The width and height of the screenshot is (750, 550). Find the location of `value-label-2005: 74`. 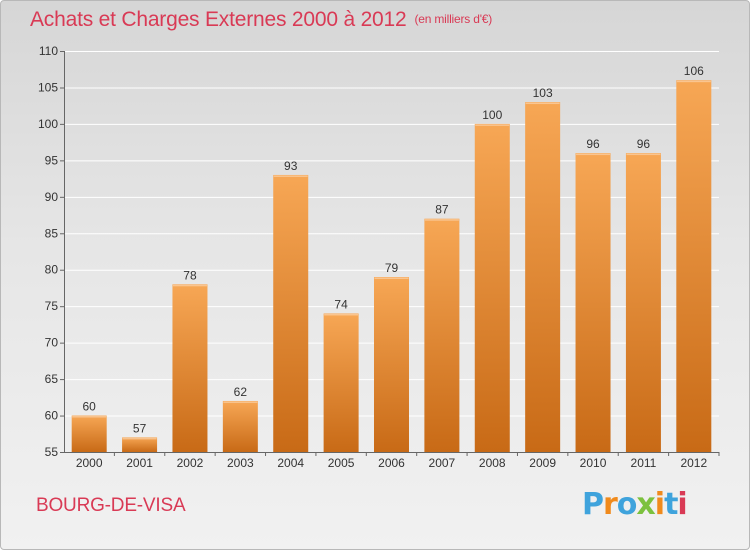

value-label-2005: 74 is located at coordinates (341, 304).